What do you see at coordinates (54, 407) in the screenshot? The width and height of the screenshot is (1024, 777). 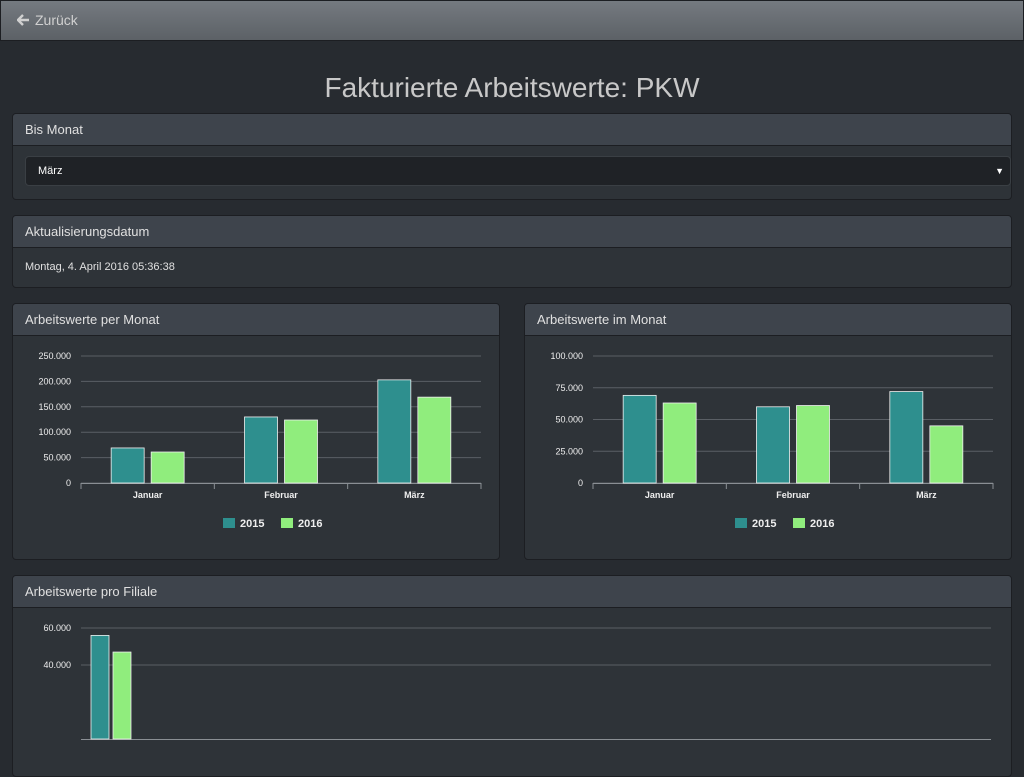 I see `y-tick-label: 150.000` at bounding box center [54, 407].